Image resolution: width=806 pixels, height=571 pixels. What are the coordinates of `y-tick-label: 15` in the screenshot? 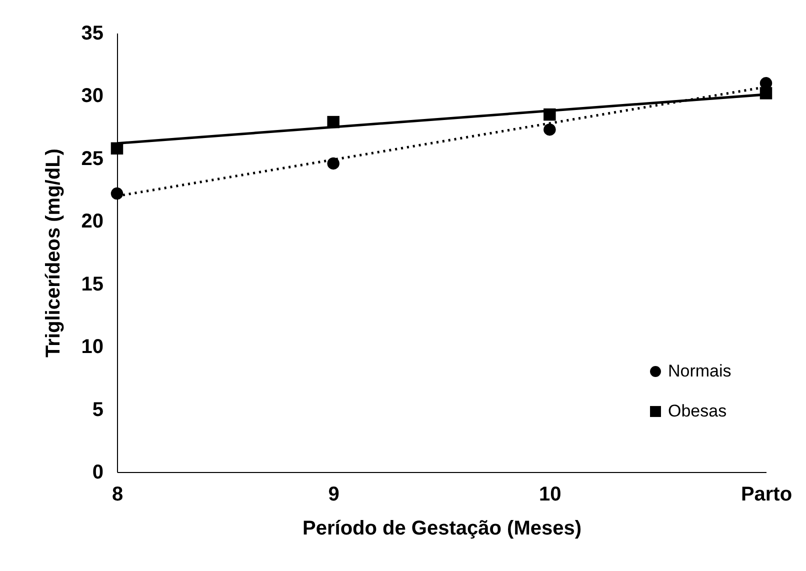 It's located at (92, 284).